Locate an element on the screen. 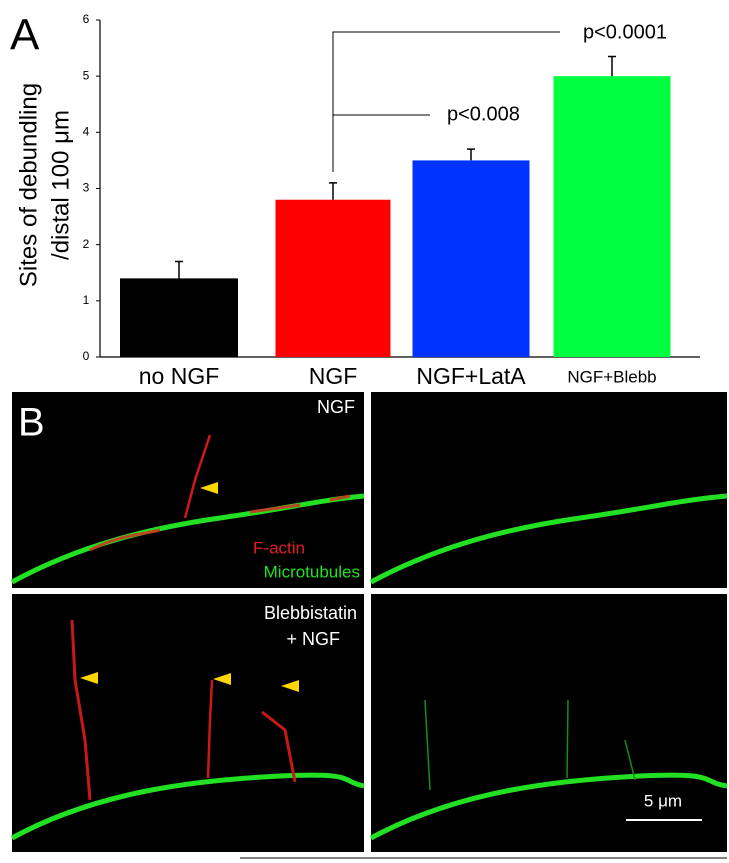 This screenshot has width=729, height=863. x-tick-label: NGF+Blebb is located at coordinates (611, 376).